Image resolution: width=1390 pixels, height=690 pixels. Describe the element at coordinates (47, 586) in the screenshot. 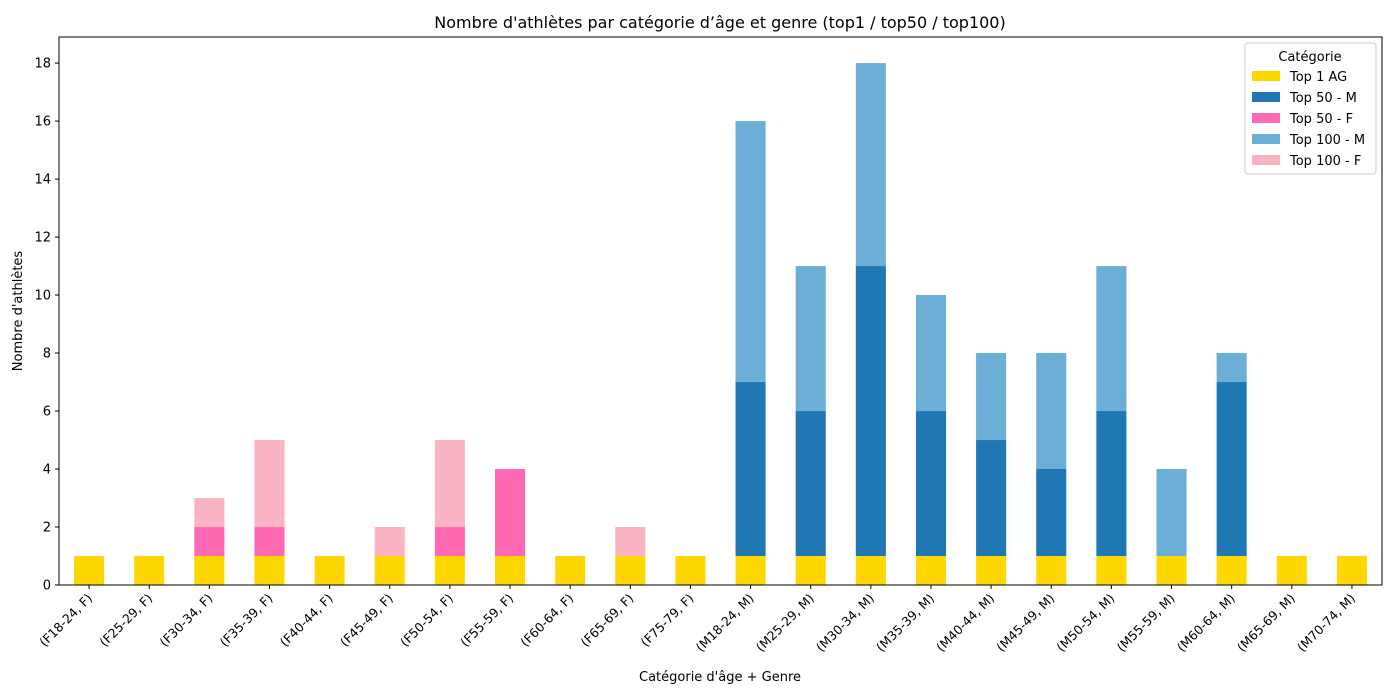

I see `y-tick-label: 0` at that location.